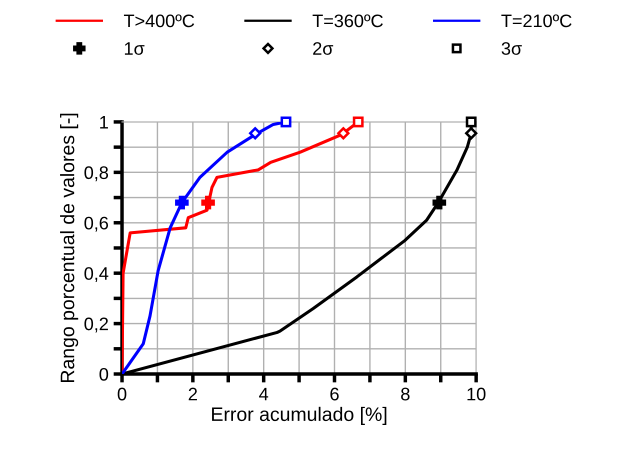  Describe the element at coordinates (263, 394) in the screenshot. I see `x-tick-label: 4` at that location.